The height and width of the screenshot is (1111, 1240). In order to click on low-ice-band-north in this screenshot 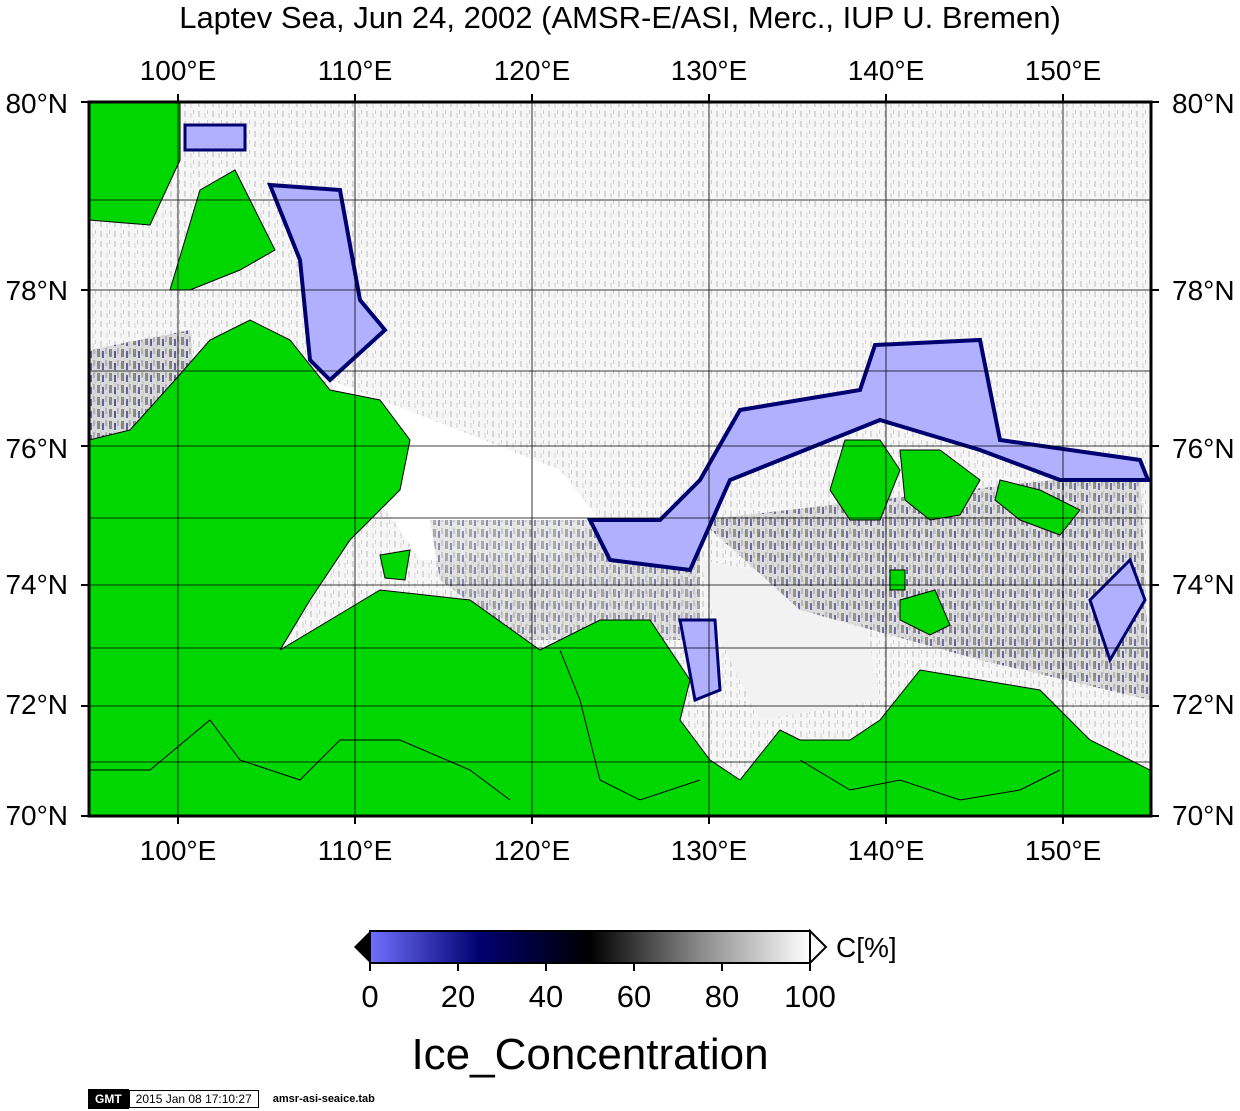, I will do `click(327, 282)`.